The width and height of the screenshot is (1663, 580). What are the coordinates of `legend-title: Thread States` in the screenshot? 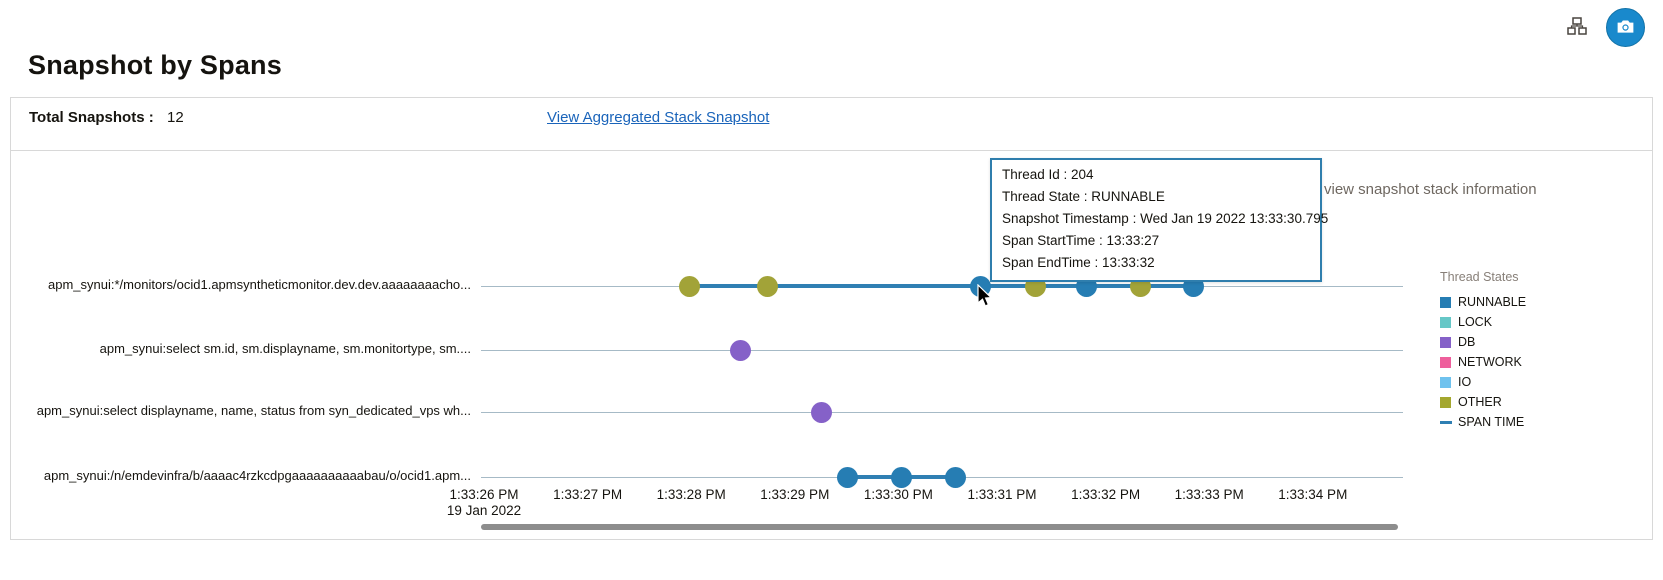 It's located at (1479, 277).